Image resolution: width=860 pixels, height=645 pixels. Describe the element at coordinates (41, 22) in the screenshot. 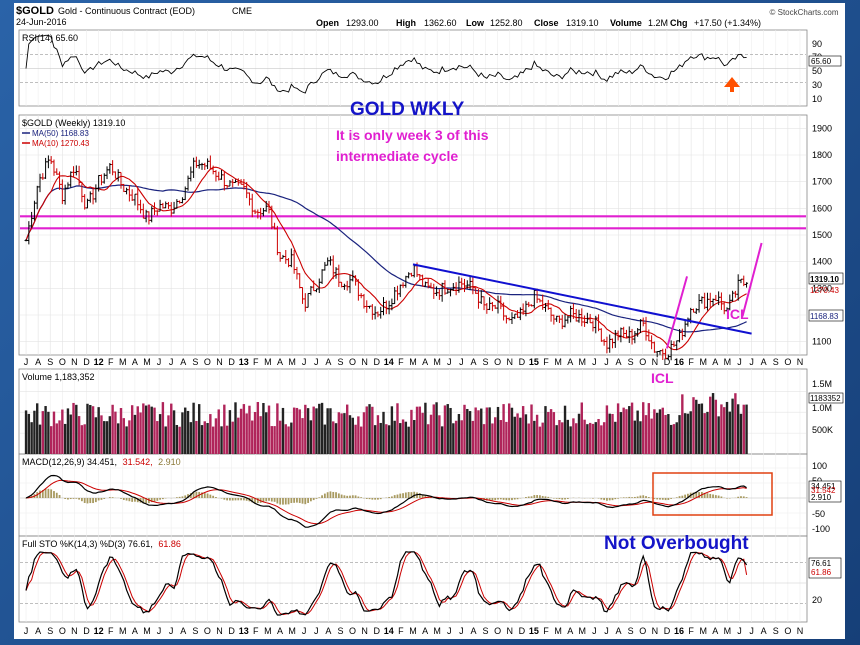

I see `date: 24-Jun-2016` at that location.